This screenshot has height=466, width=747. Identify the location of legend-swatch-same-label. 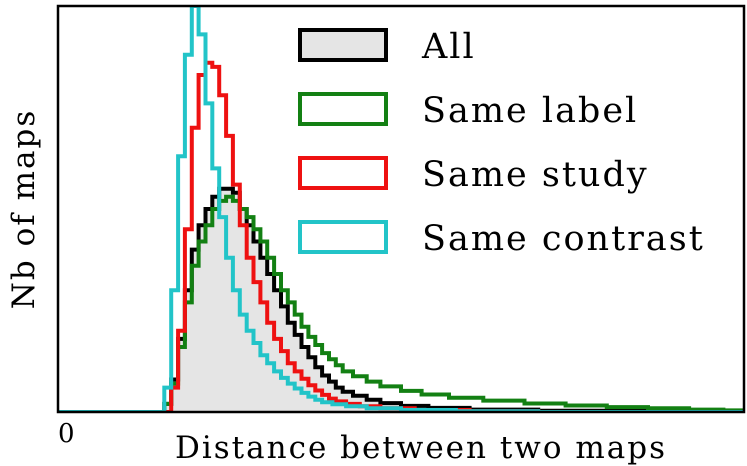
(343, 109).